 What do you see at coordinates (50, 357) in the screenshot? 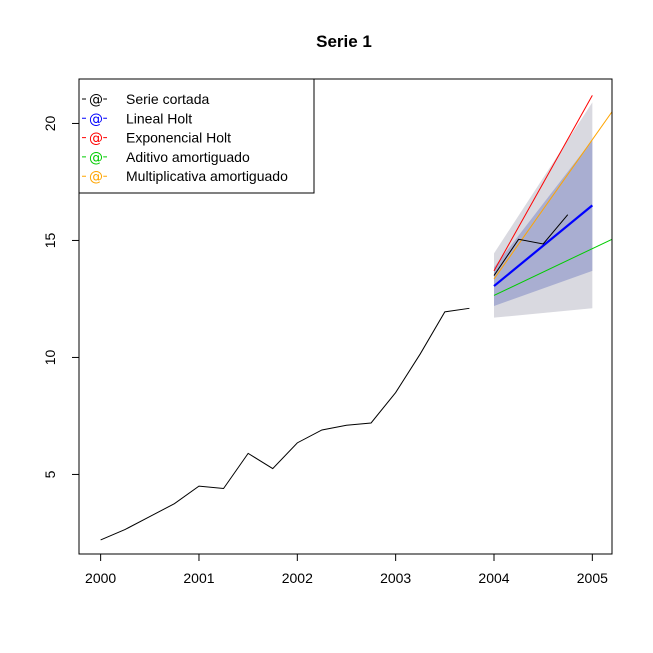
I see `y-tick-label: 10` at bounding box center [50, 357].